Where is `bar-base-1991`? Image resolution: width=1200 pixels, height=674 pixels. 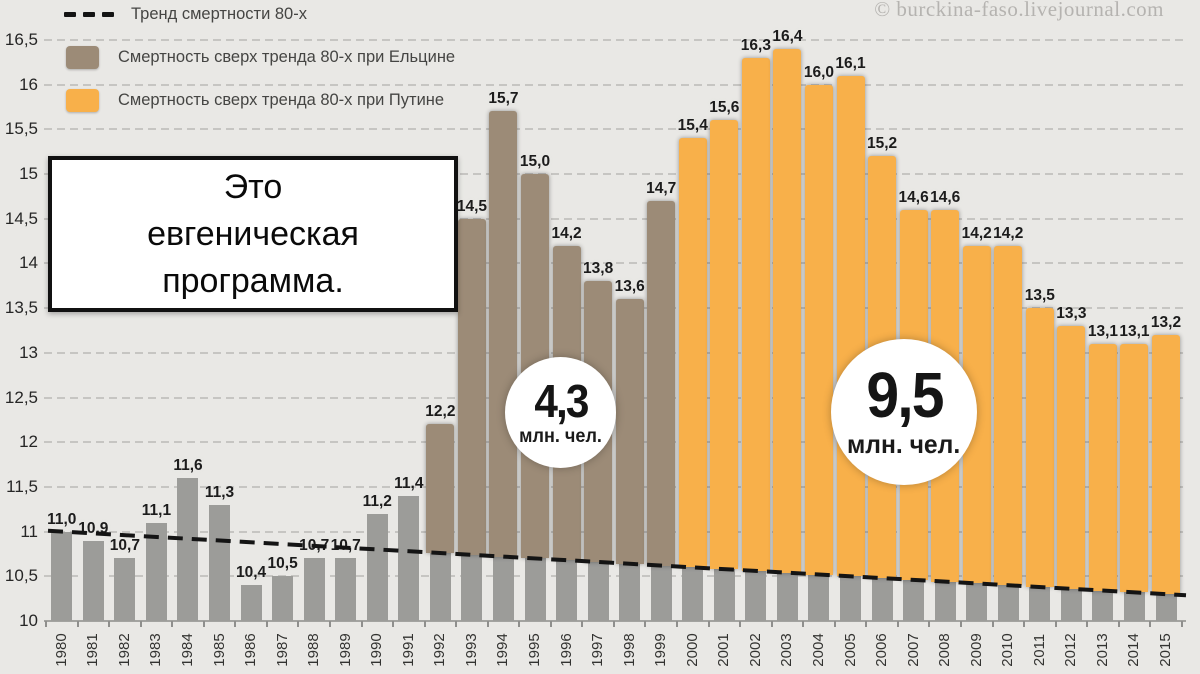
bar-base-1991 is located at coordinates (409, 558).